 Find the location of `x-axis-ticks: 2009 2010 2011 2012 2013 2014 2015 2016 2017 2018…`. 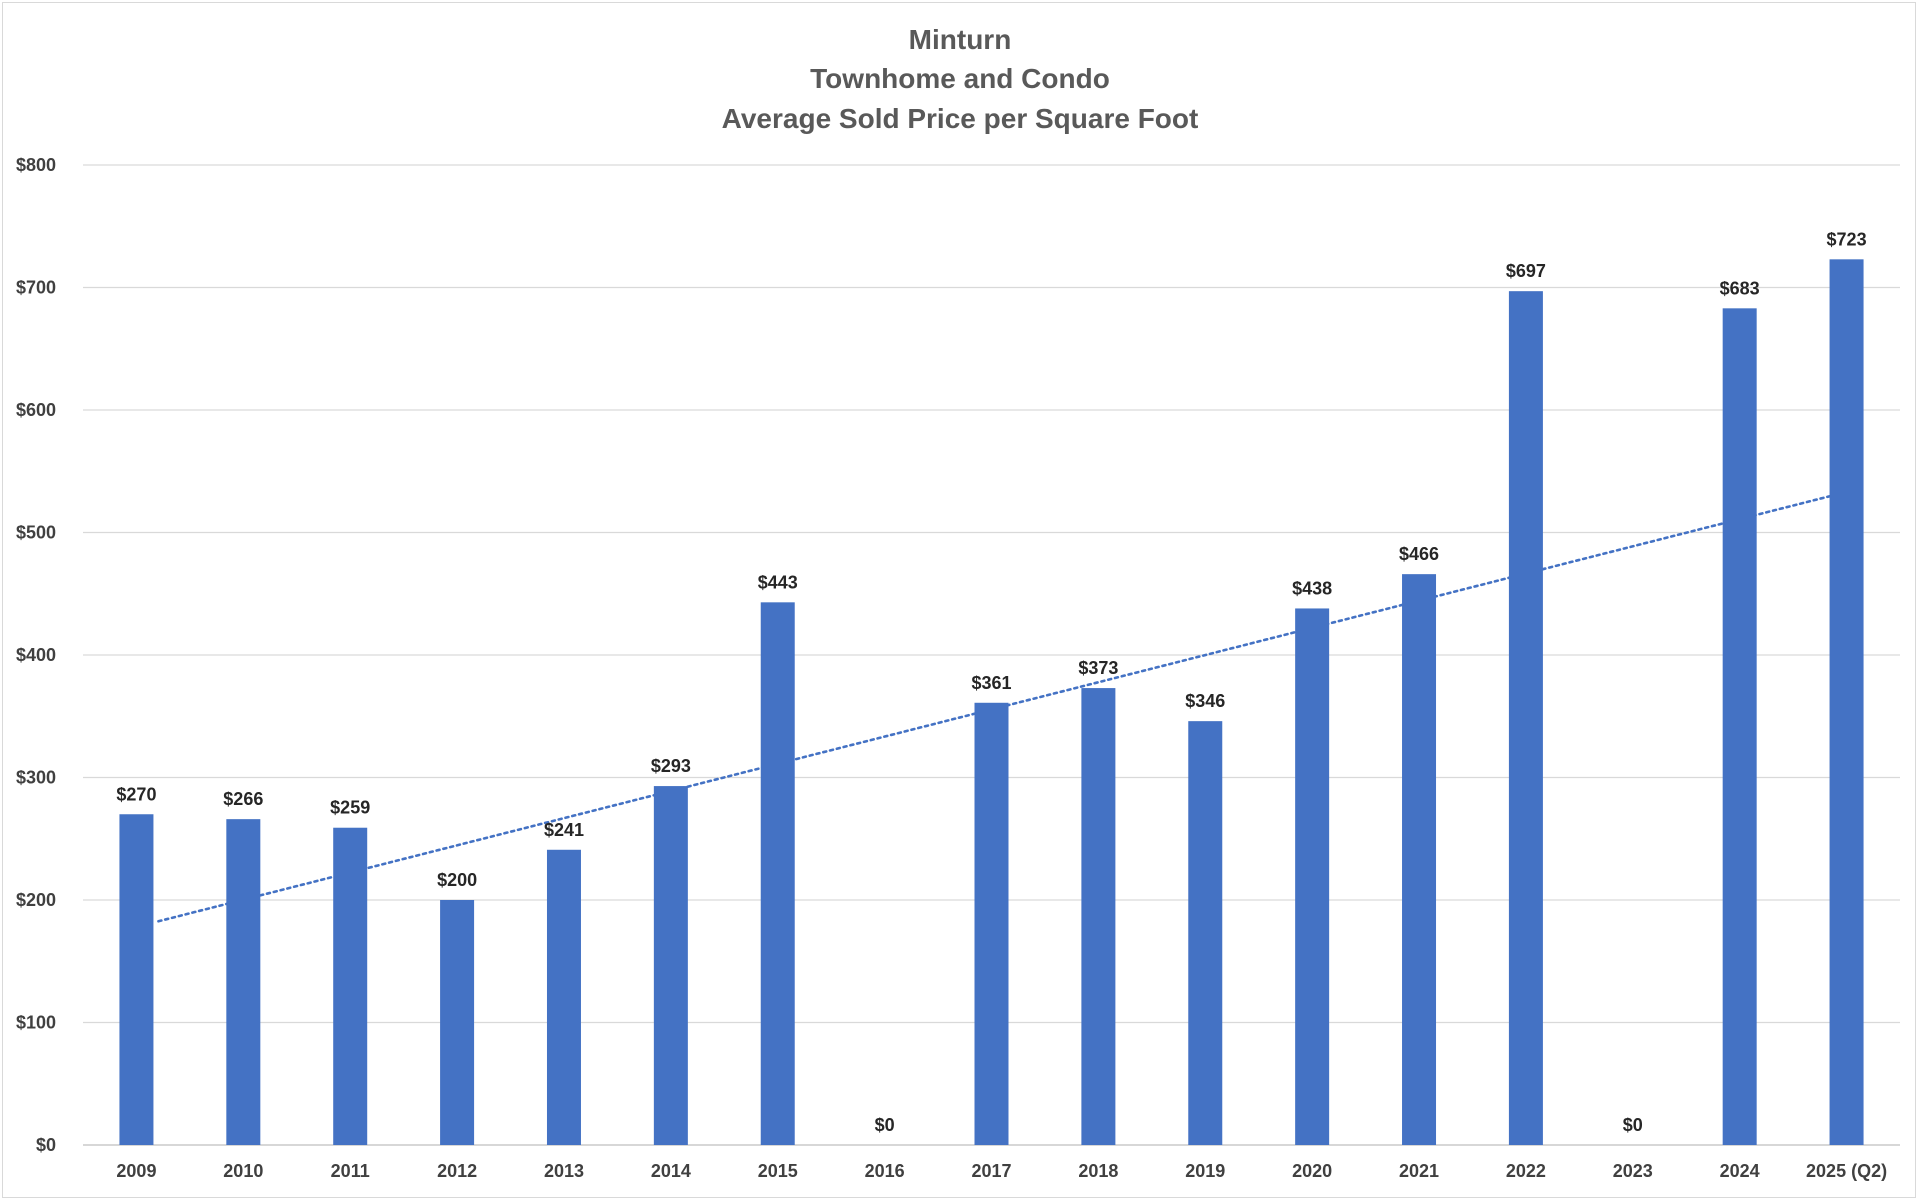

x-axis-ticks: 2009 2010 2011 2012 2013 2014 2015 2016 2017 2018… is located at coordinates (1001, 1171).